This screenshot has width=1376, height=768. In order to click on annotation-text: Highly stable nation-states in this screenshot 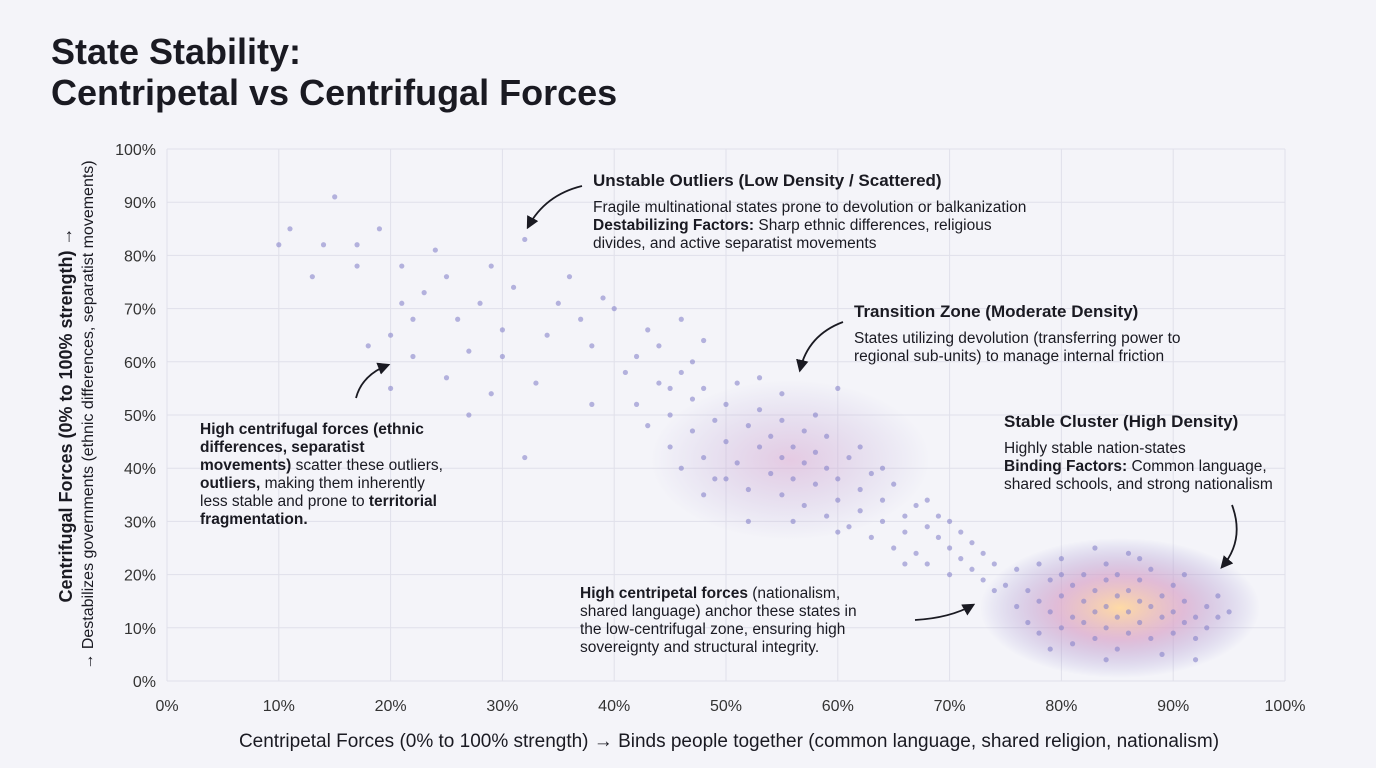, I will do `click(1095, 448)`.